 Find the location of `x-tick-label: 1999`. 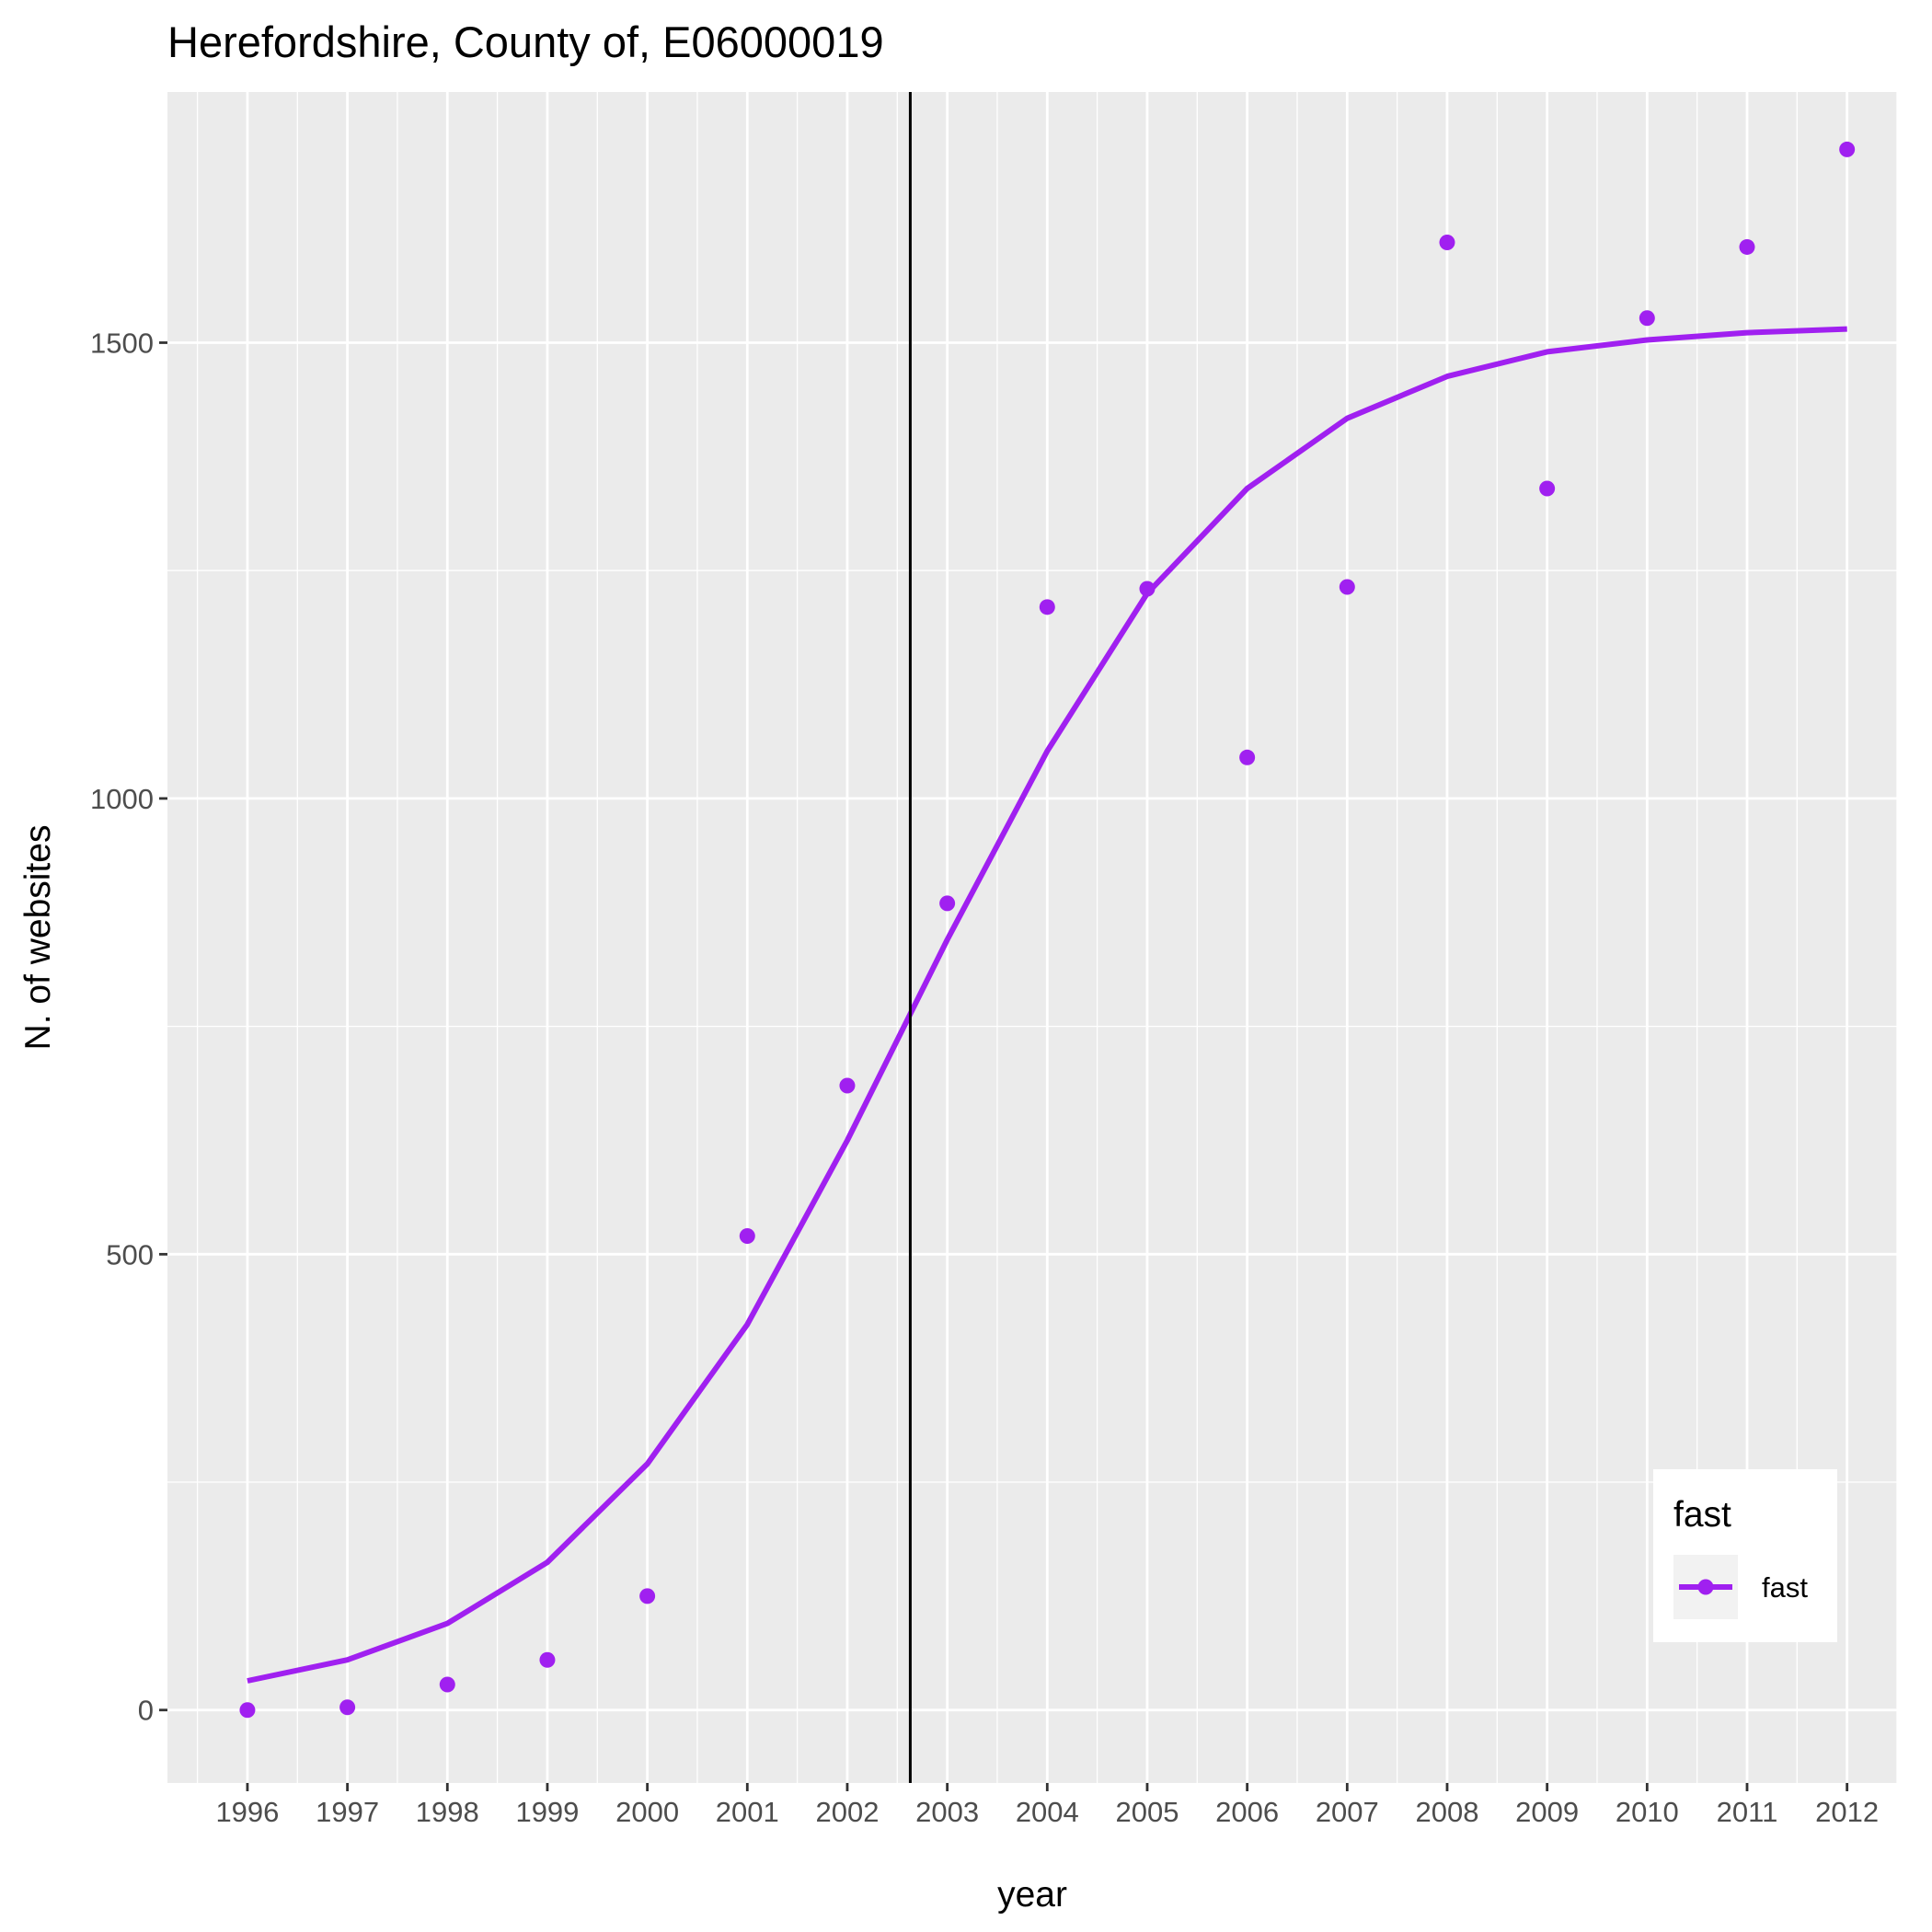

x-tick-label: 1999 is located at coordinates (547, 1812).